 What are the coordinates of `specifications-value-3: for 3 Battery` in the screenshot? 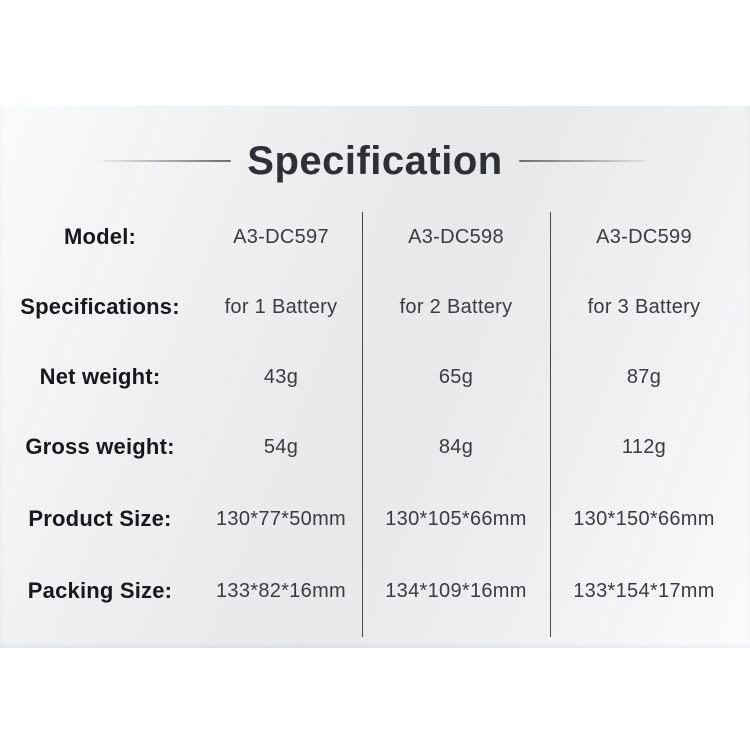 It's located at (644, 306).